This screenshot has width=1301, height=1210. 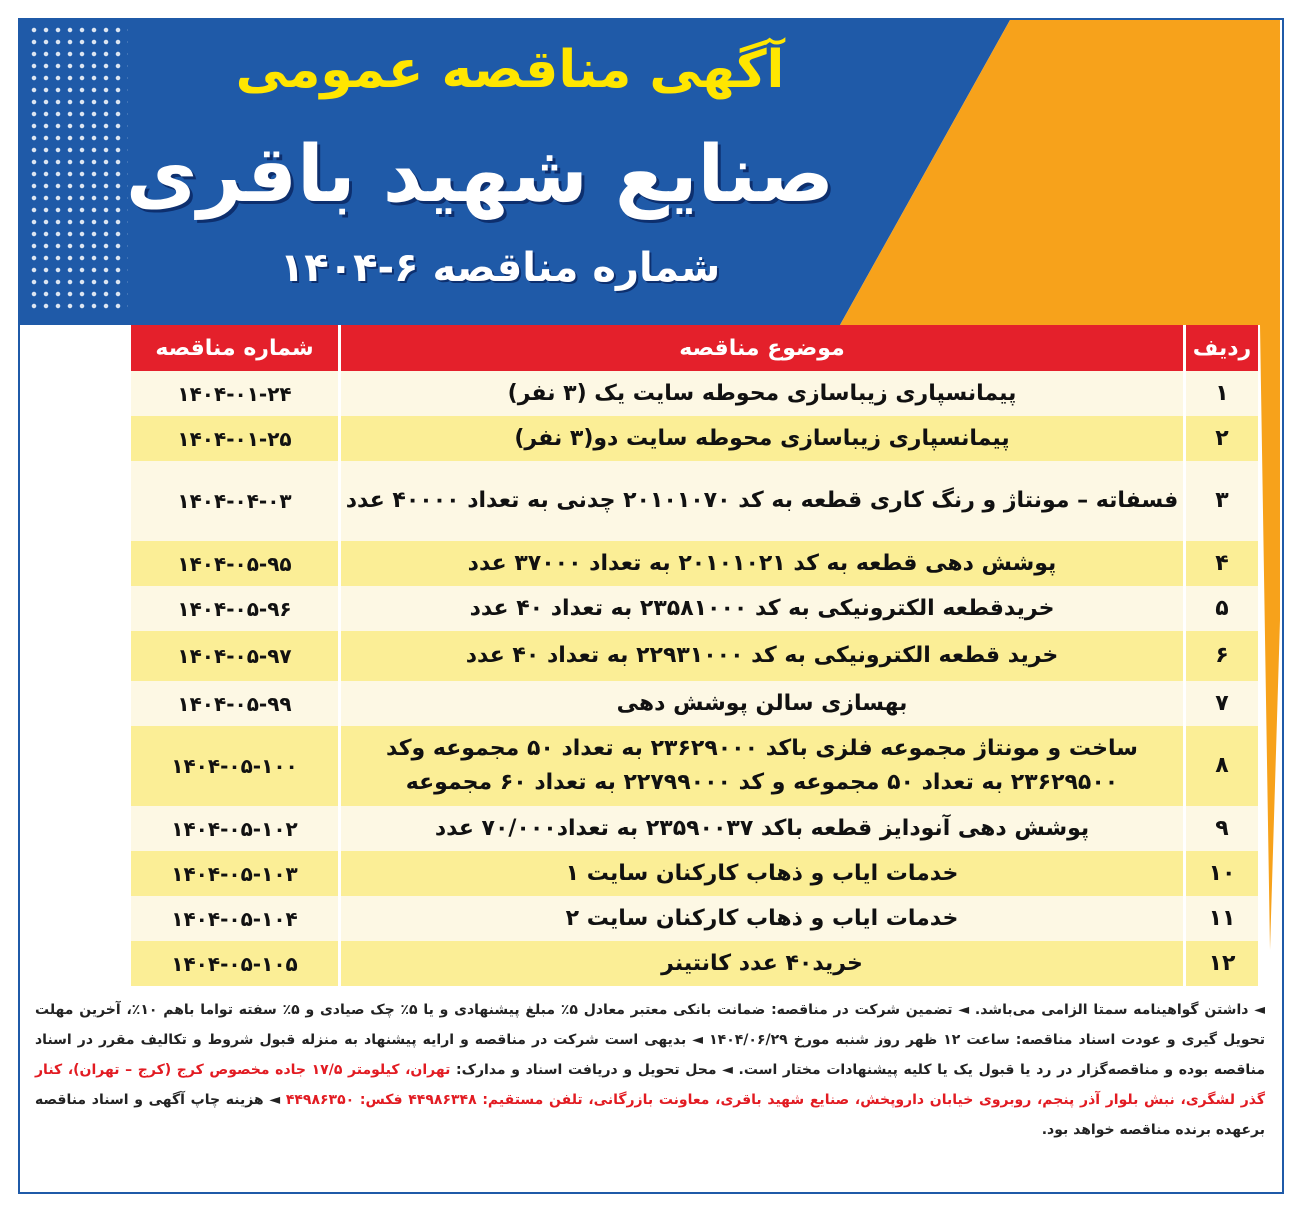 I want to click on table-row: ۷ بهسازی سالن پوشش دهی ۱۴۰۴-۰۵-۹۹, so click(x=693, y=703).